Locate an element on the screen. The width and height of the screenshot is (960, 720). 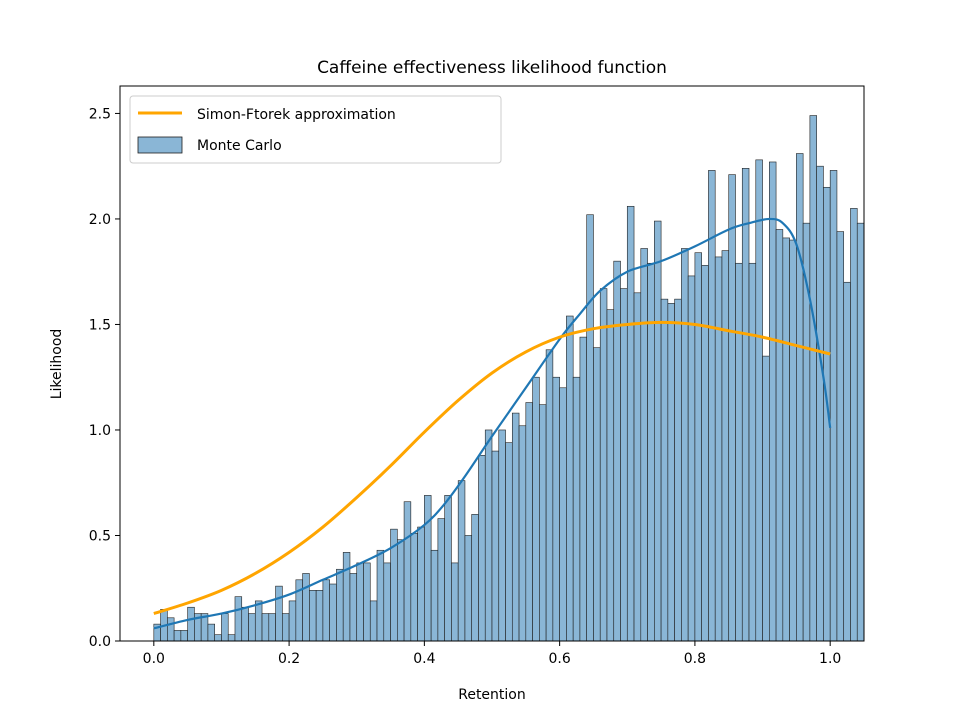
y-tick-label: 2.0 is located at coordinates (100, 220).